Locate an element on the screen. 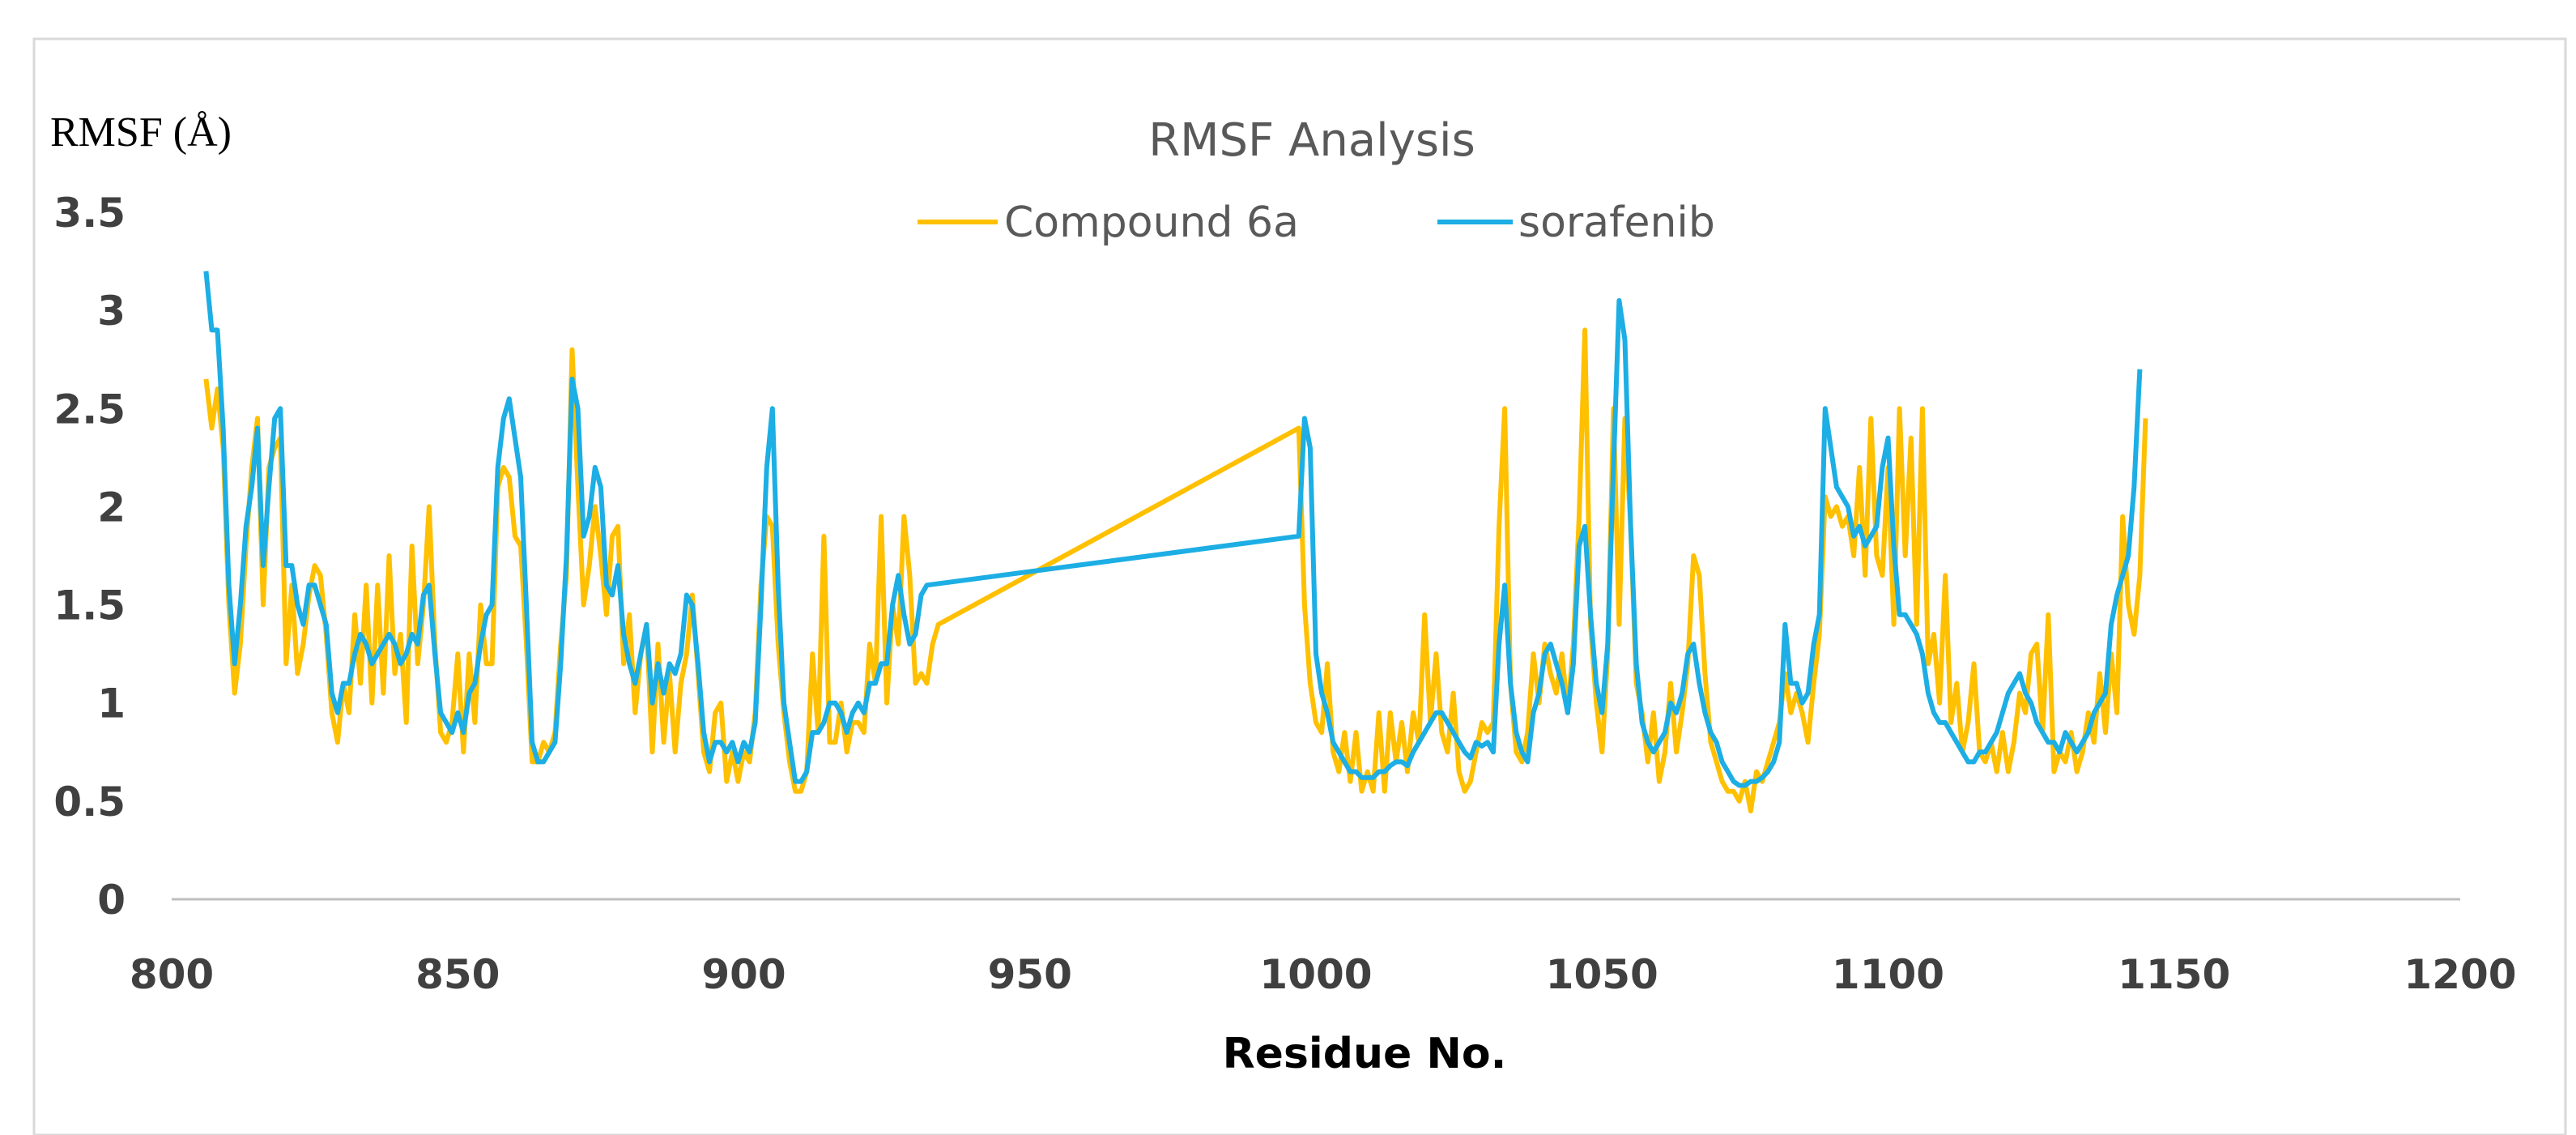 The image size is (2576, 1135). y-tick-label: 2 is located at coordinates (111, 507).